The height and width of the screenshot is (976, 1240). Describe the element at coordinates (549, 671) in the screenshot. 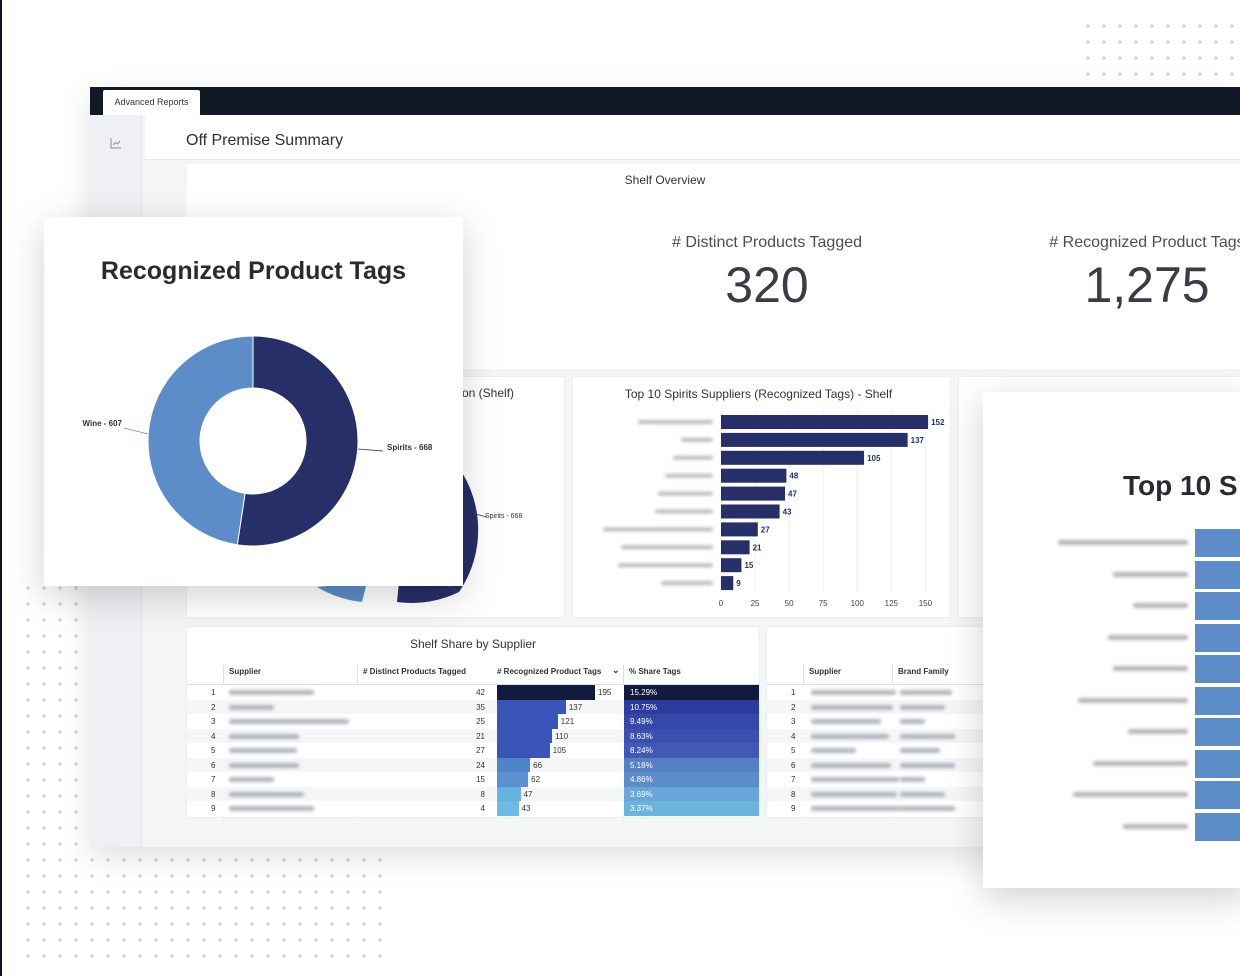

I see `col-recognized-tags: # Recognized Product Tags` at that location.